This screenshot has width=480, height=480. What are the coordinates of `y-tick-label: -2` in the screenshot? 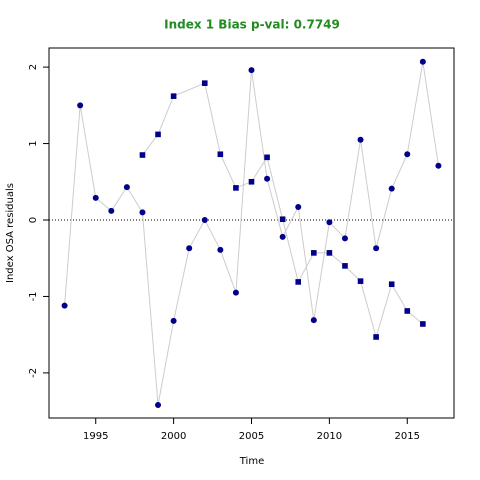 It's located at (33, 373).